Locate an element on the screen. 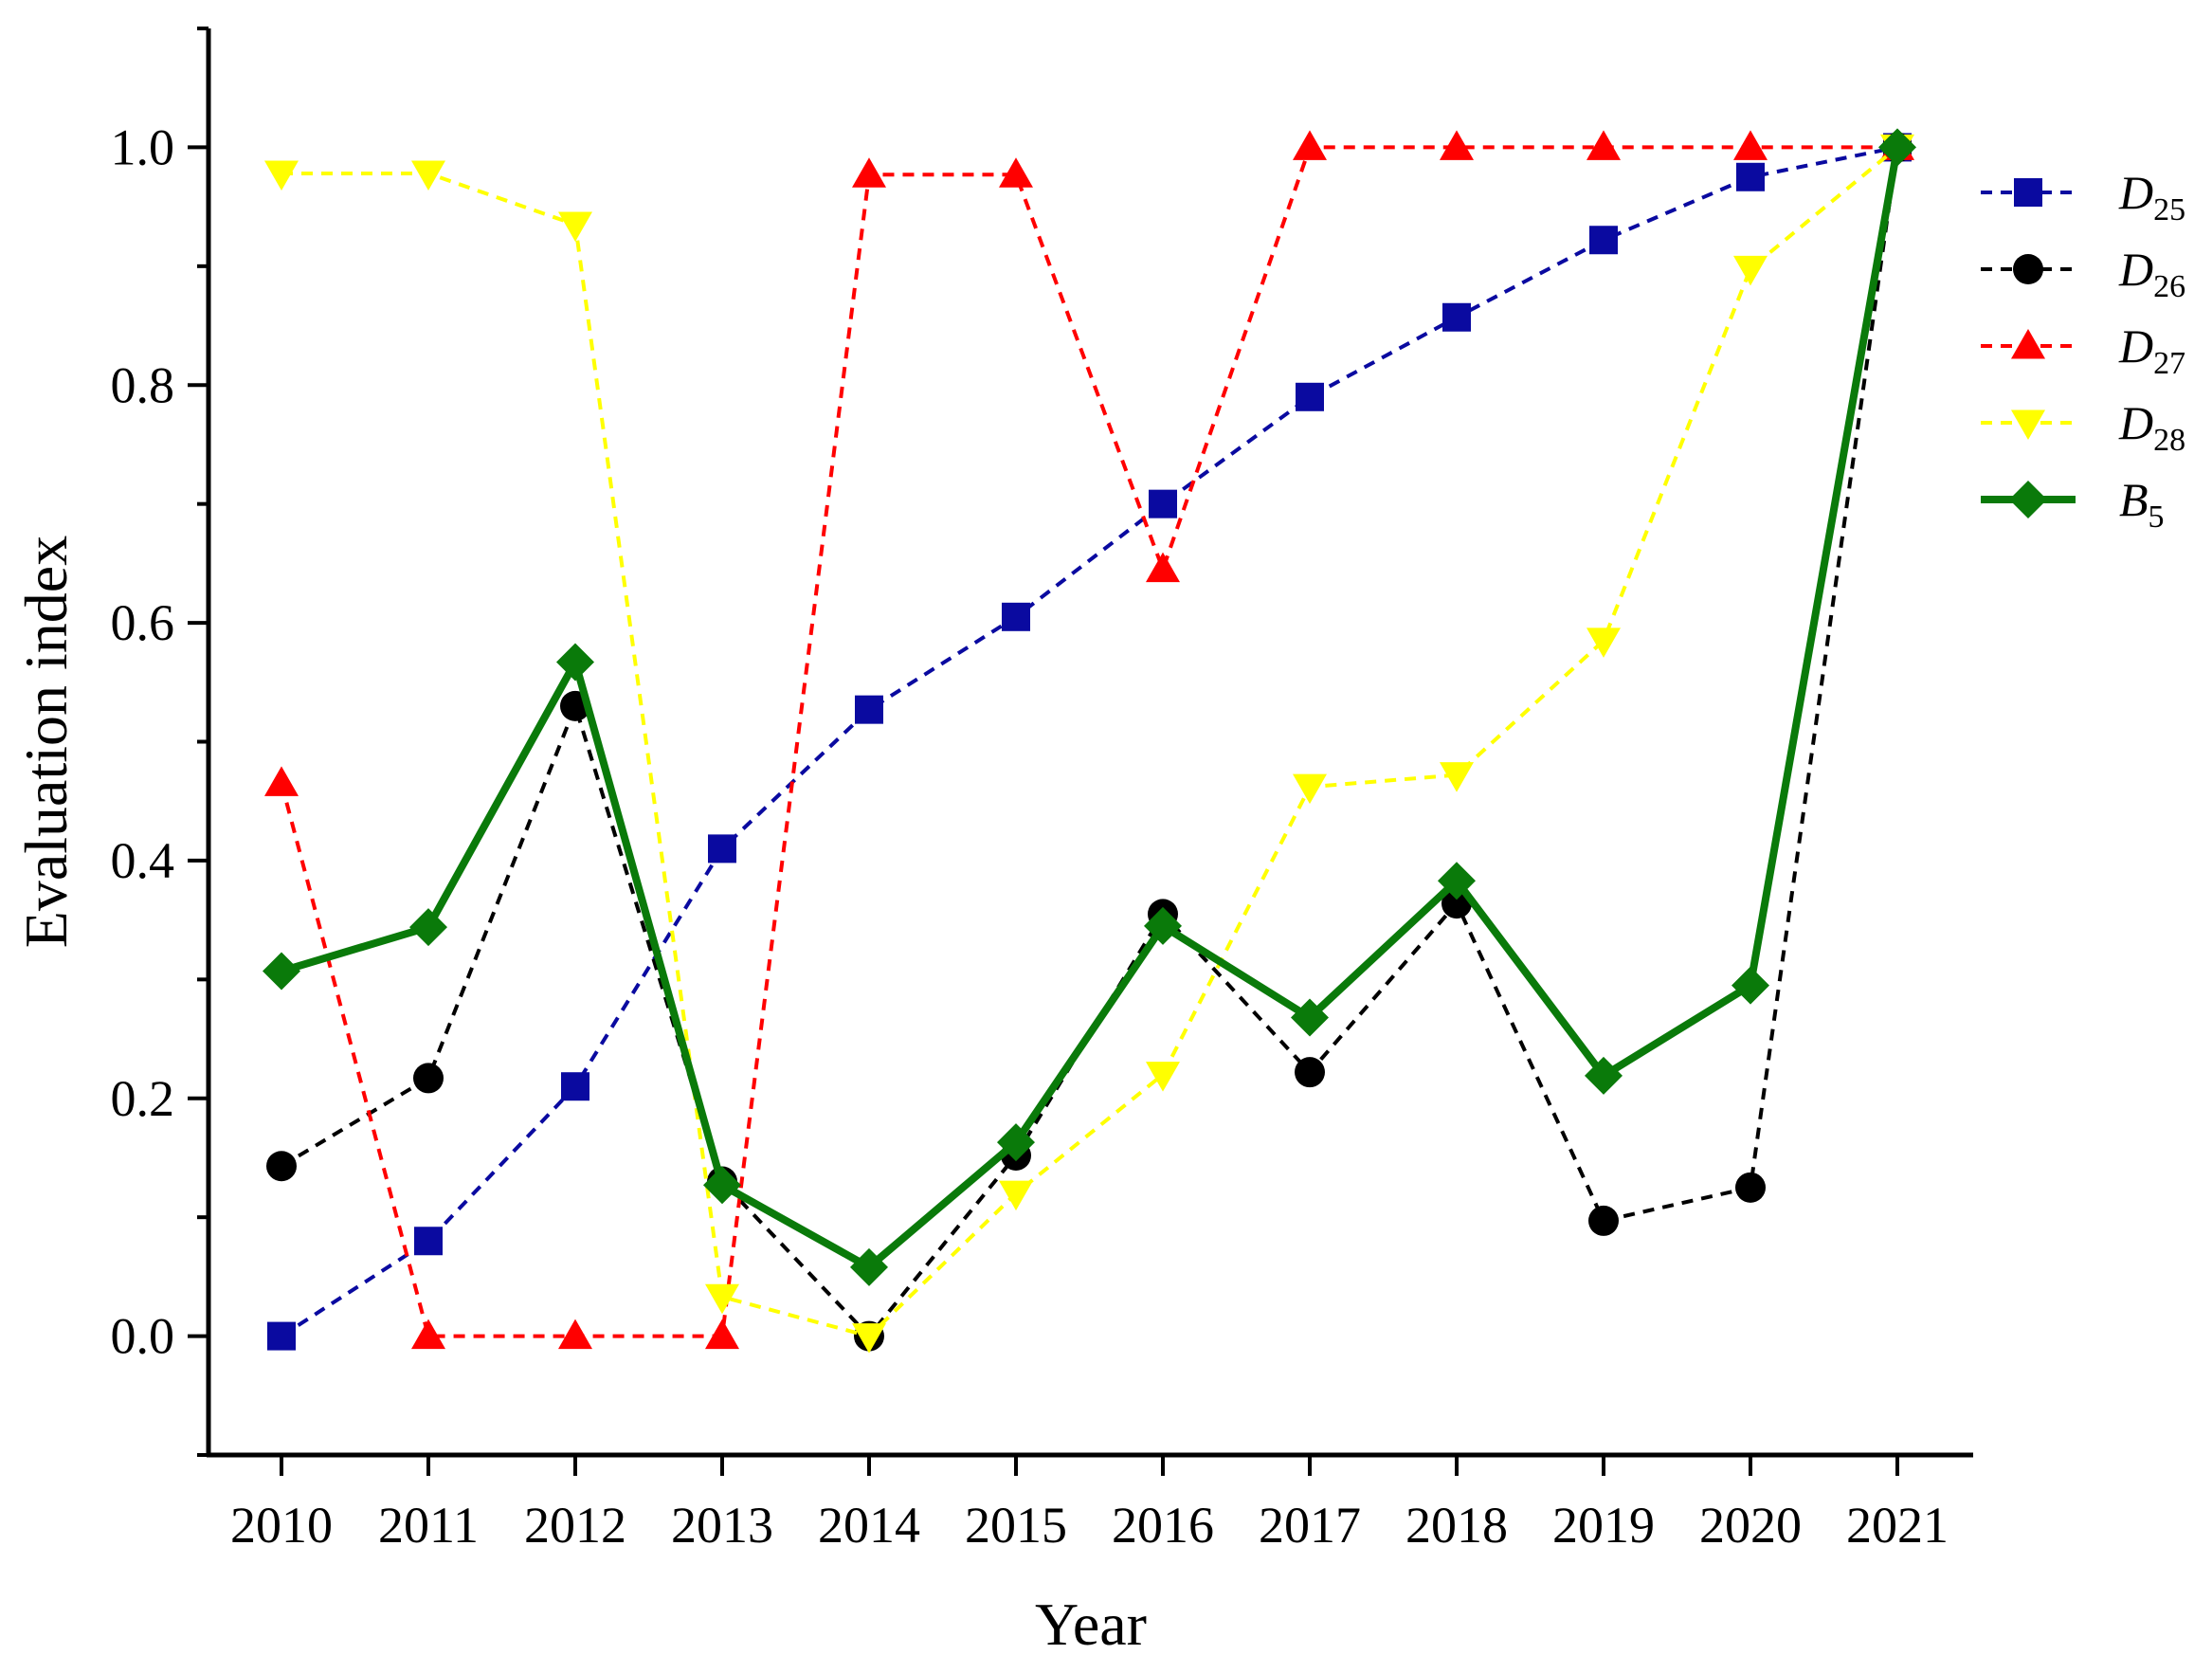 Image resolution: width=2212 pixels, height=1673 pixels. x-tick-label: 2013 is located at coordinates (722, 1525).